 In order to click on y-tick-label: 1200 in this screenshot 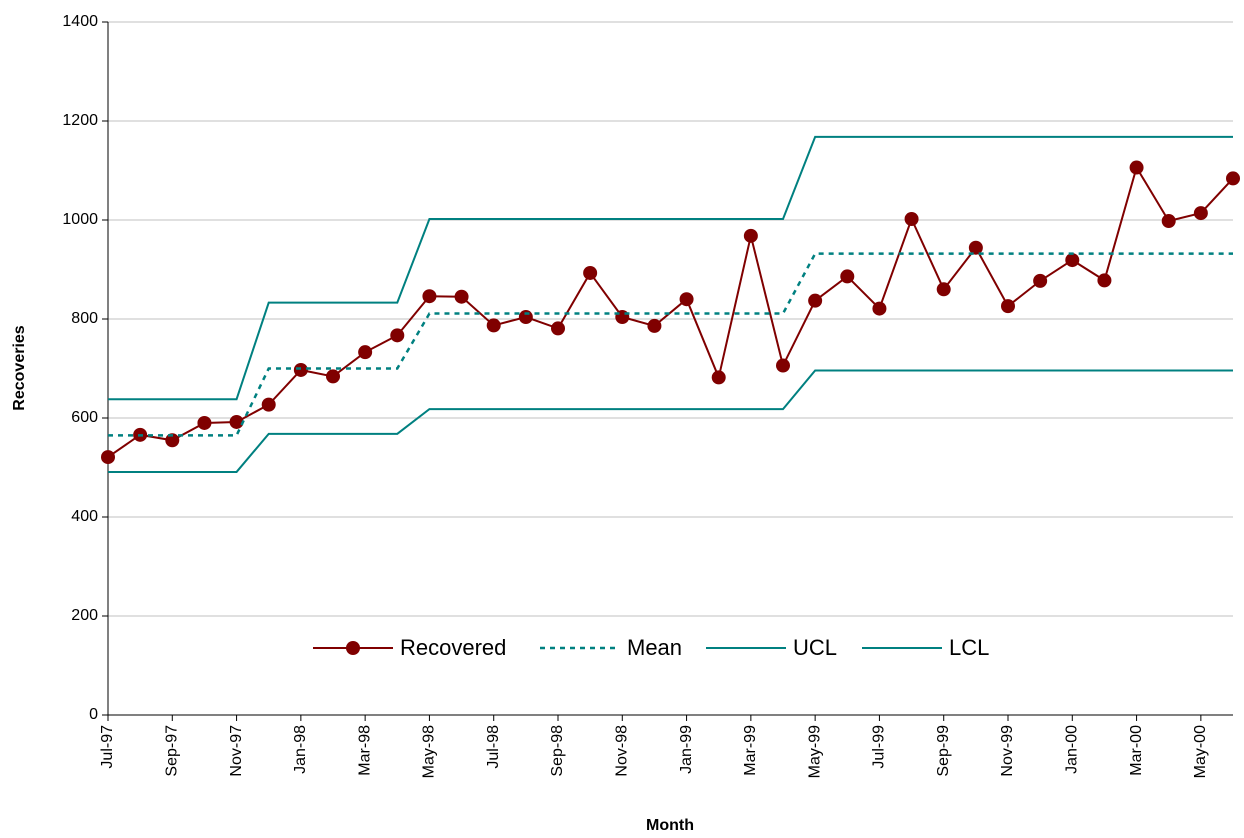, I will do `click(80, 120)`.